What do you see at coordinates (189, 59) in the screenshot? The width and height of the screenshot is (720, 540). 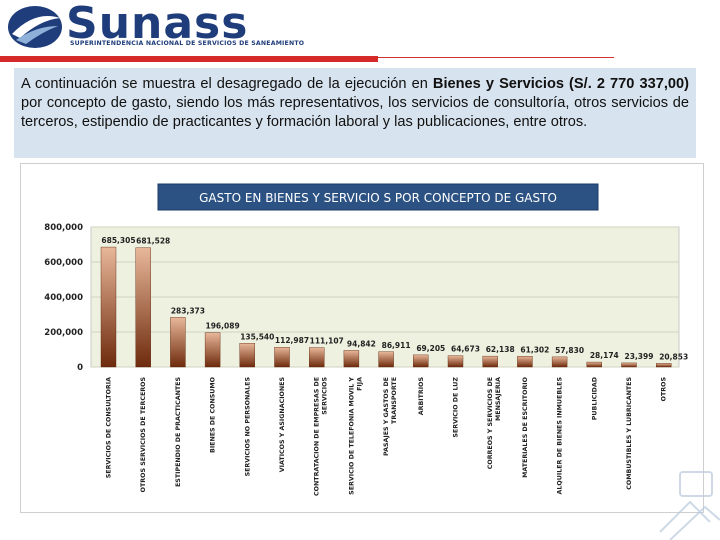 I see `header-red-bar` at bounding box center [189, 59].